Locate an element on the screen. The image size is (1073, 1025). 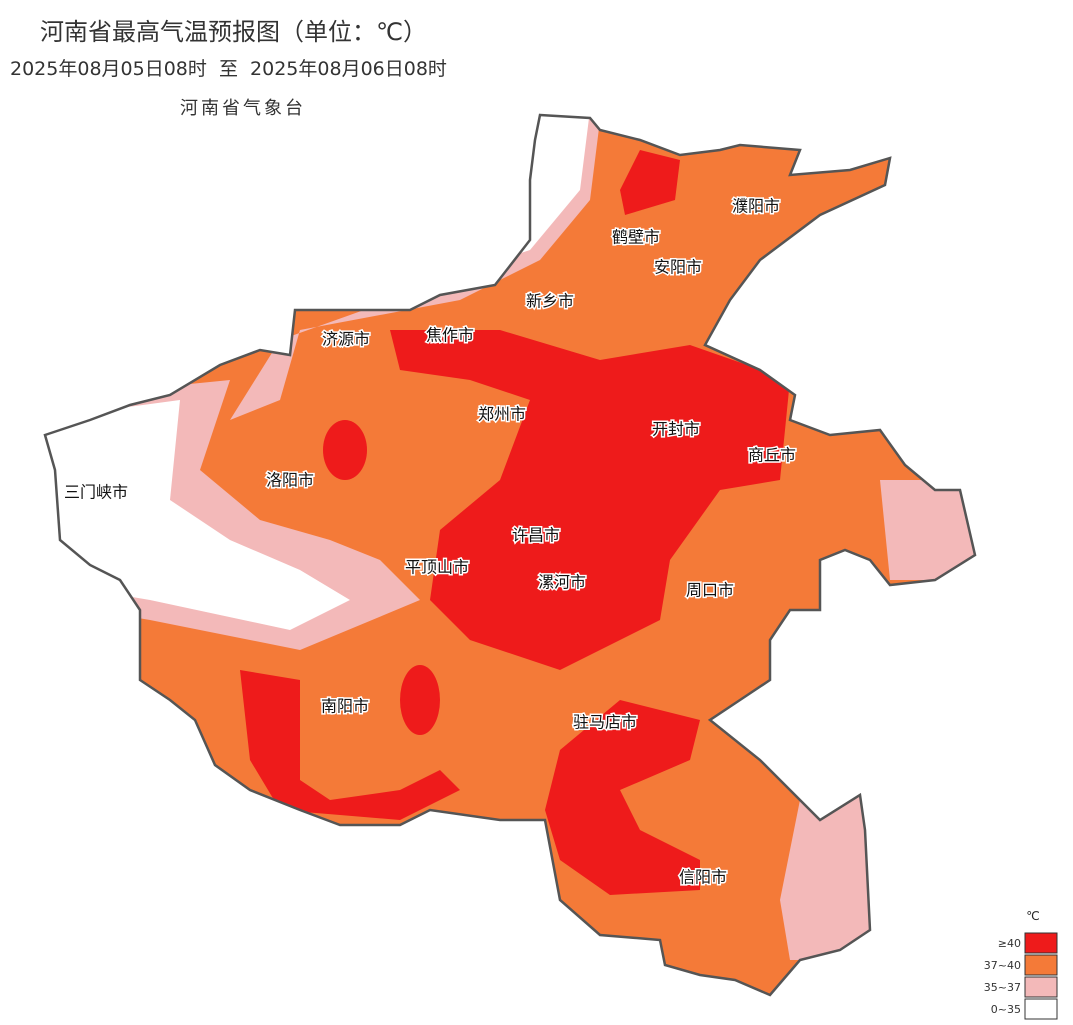
city-label: 南阳市 is located at coordinates (345, 706).